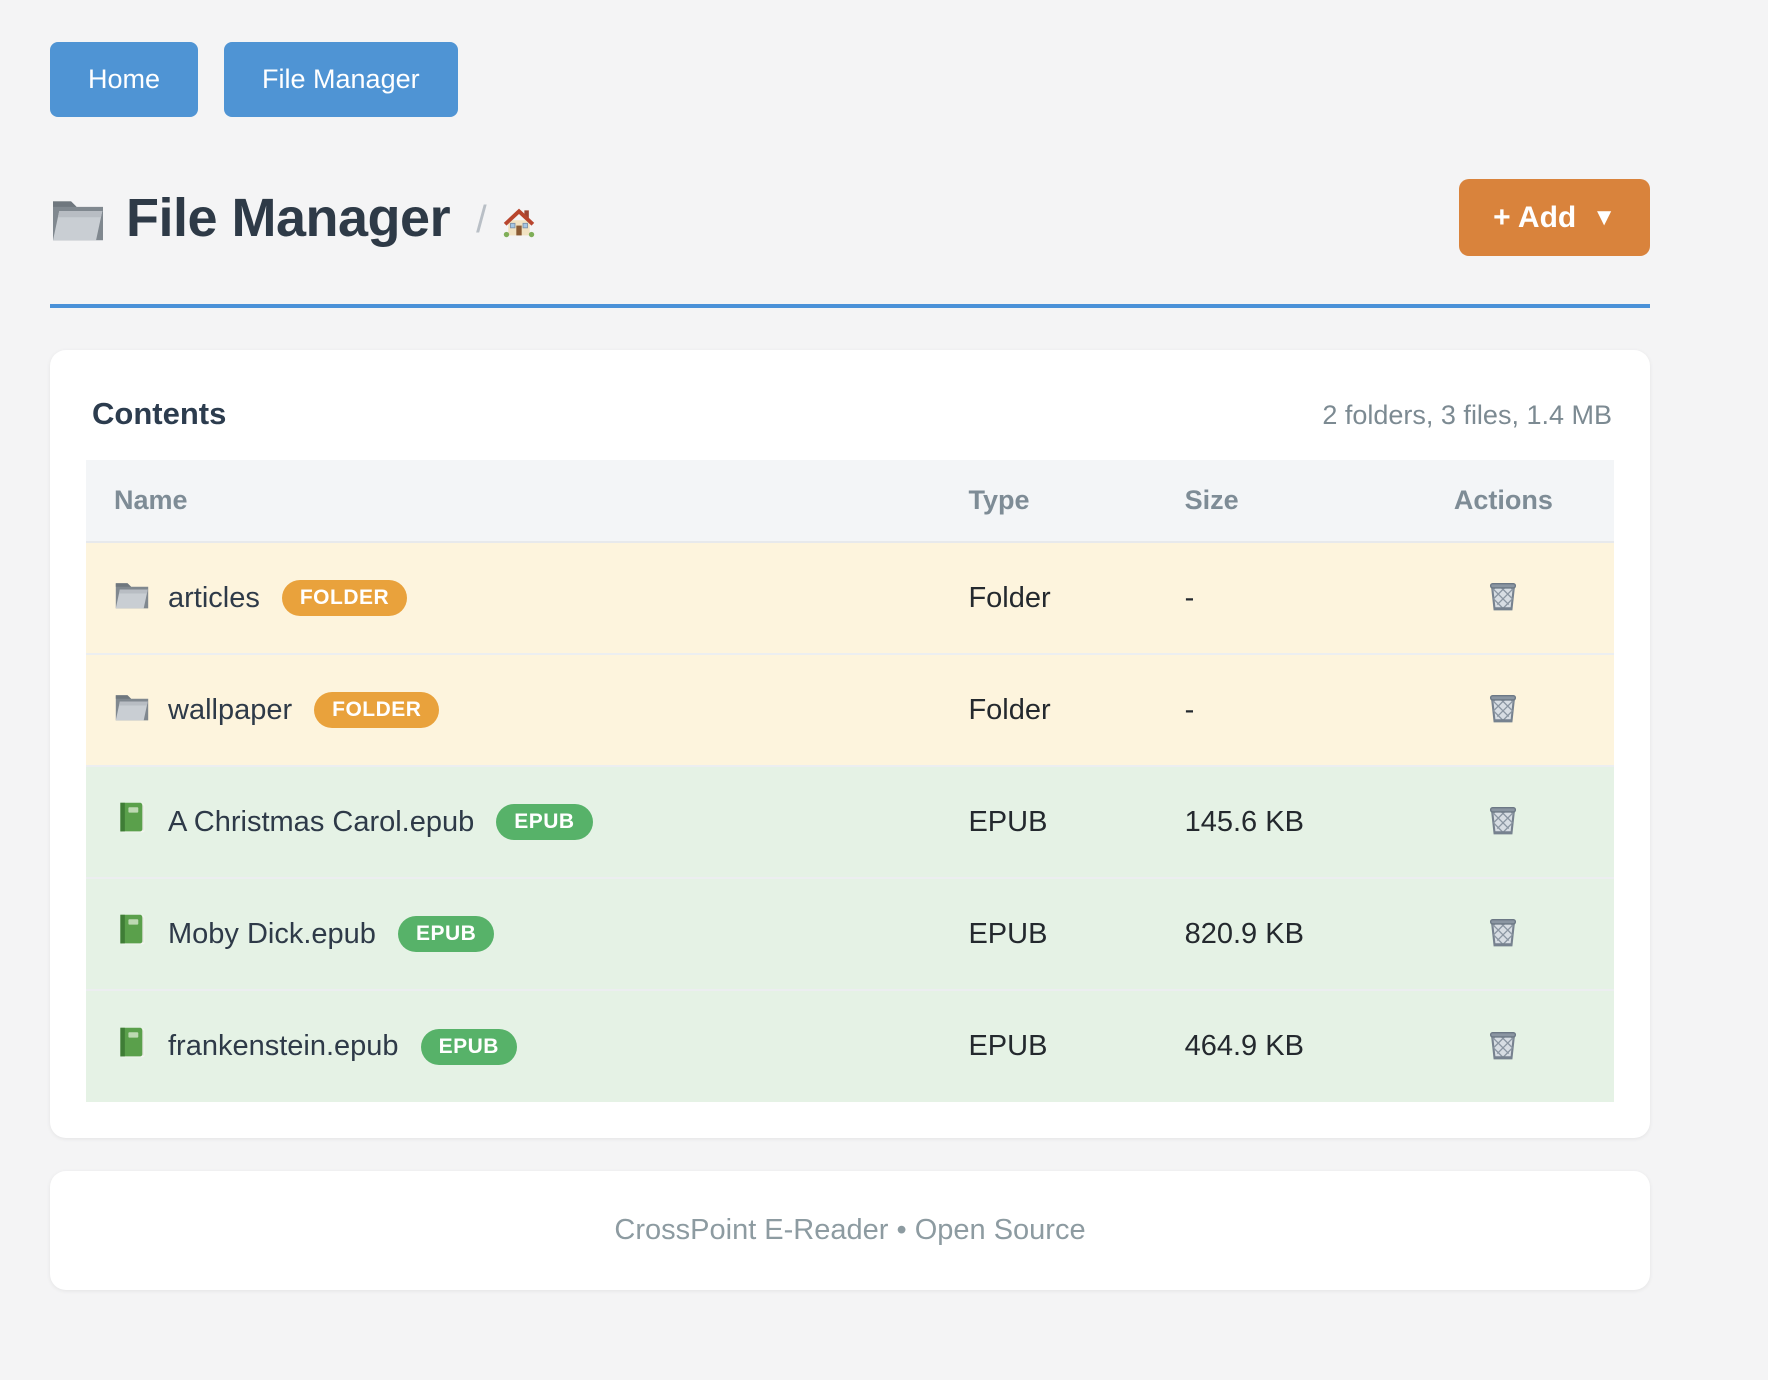 The image size is (1768, 1380). I want to click on footer-text: CrossPoint E-Reader • Open Source, so click(850, 1230).